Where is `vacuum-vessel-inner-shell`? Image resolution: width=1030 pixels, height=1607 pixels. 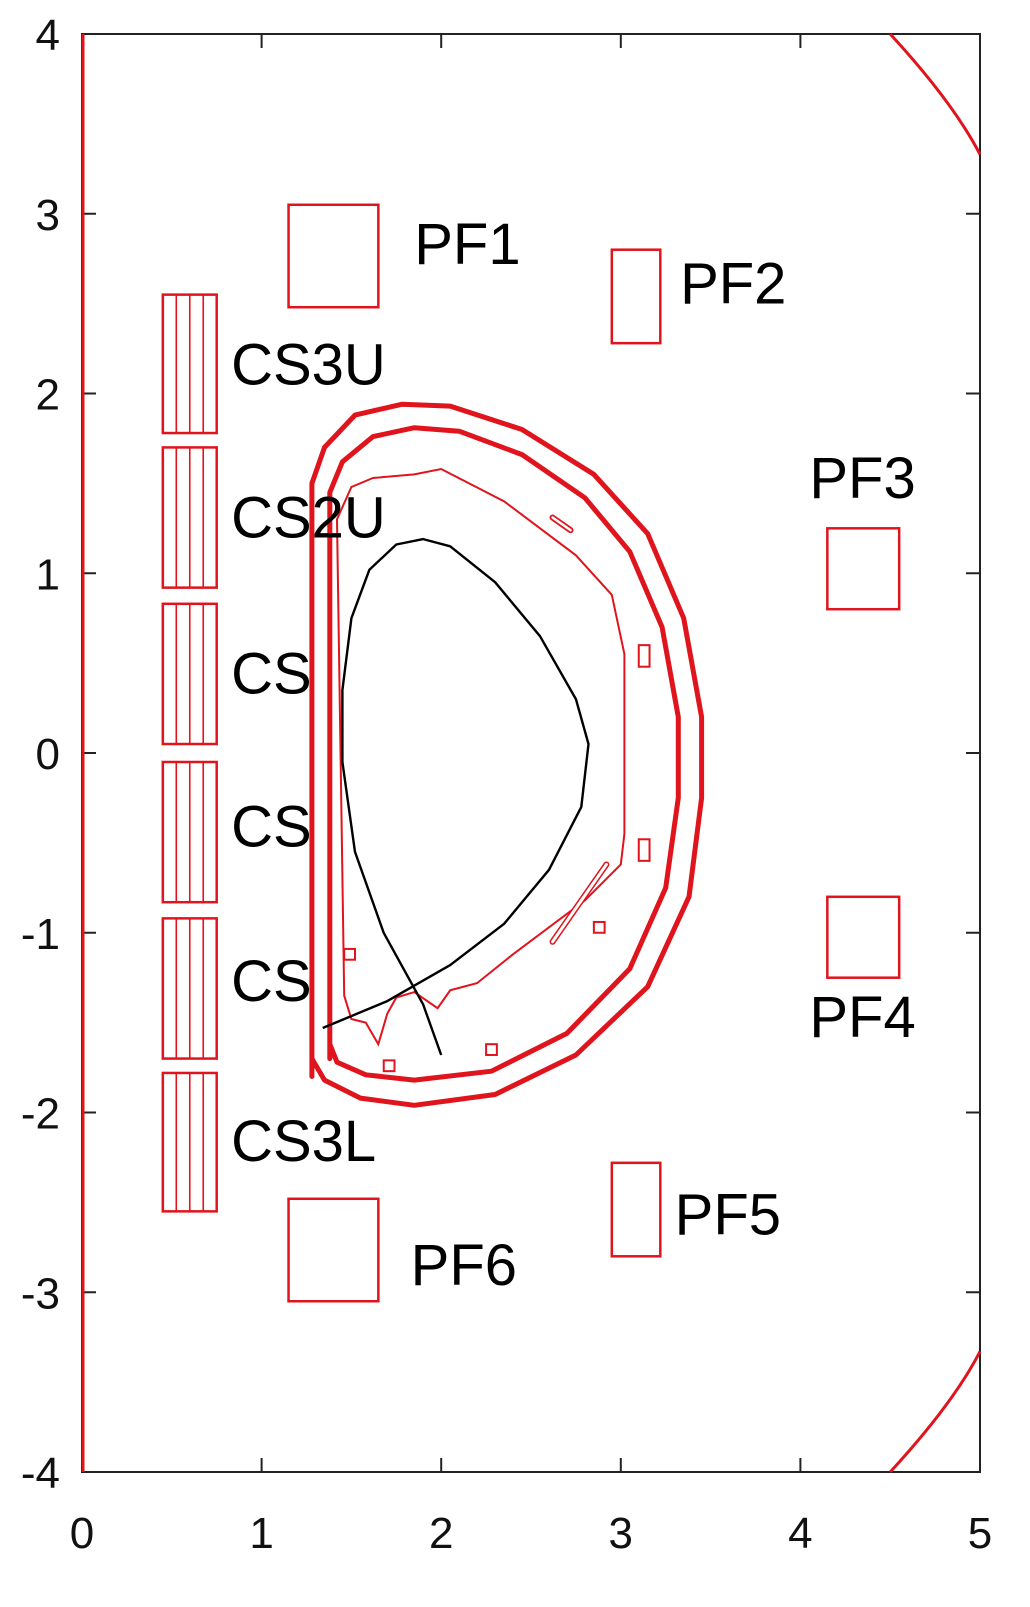
vacuum-vessel-inner-shell is located at coordinates (504, 754).